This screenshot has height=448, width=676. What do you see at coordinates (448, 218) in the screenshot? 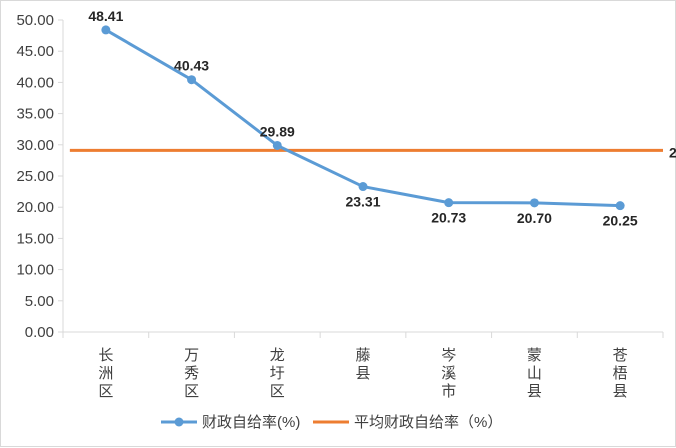
I see `data-label: 20.73` at bounding box center [448, 218].